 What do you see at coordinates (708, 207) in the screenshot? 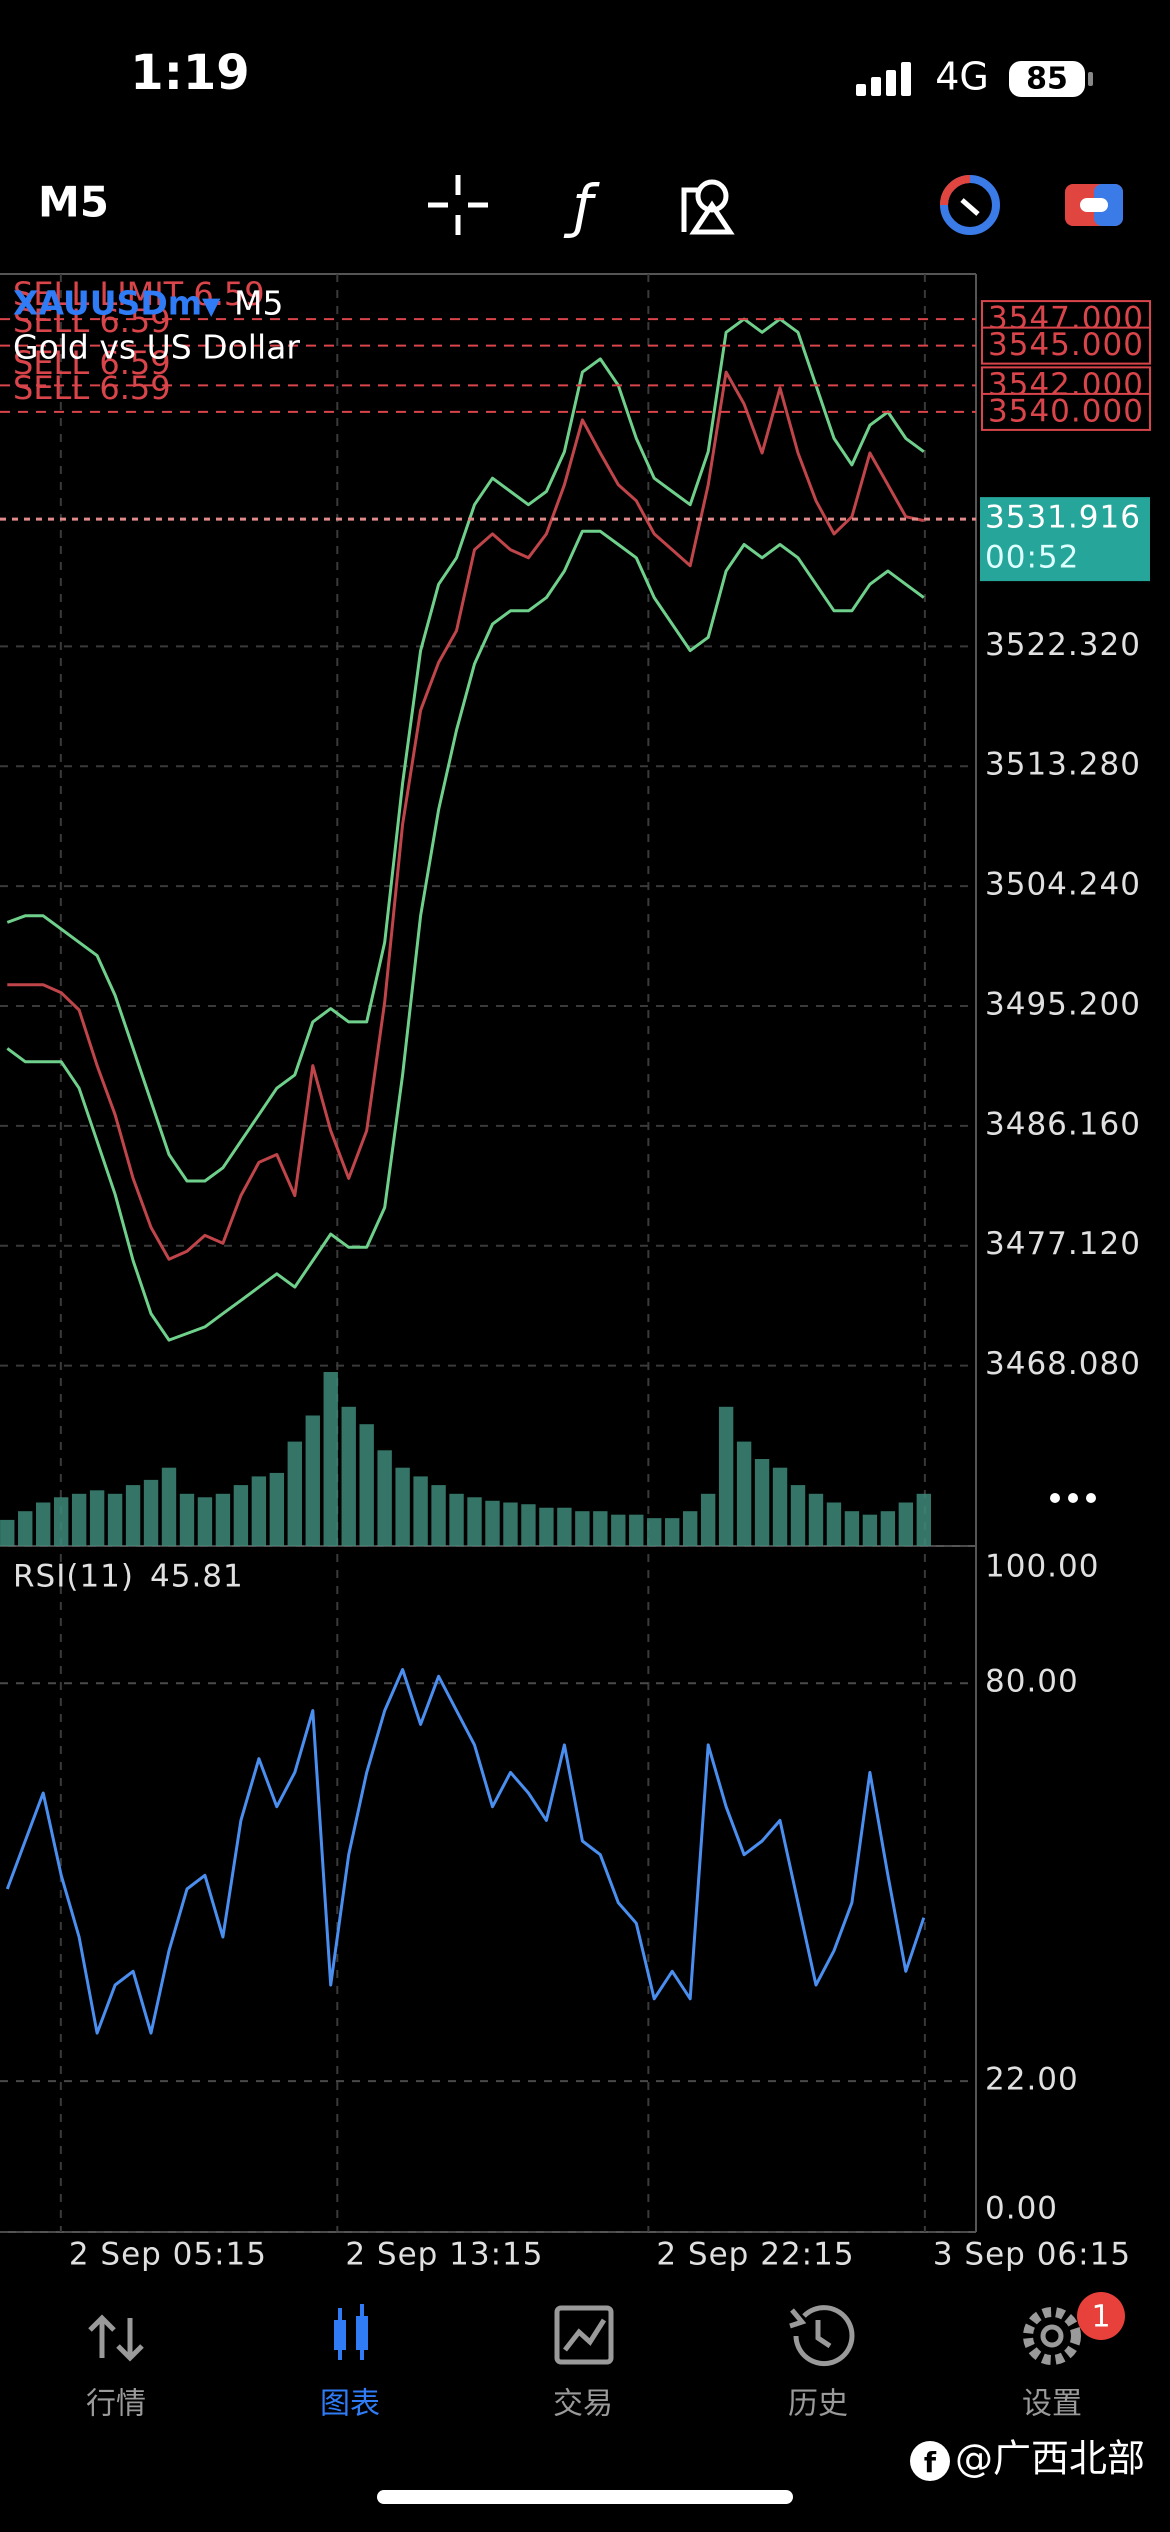
I see `objects-button` at bounding box center [708, 207].